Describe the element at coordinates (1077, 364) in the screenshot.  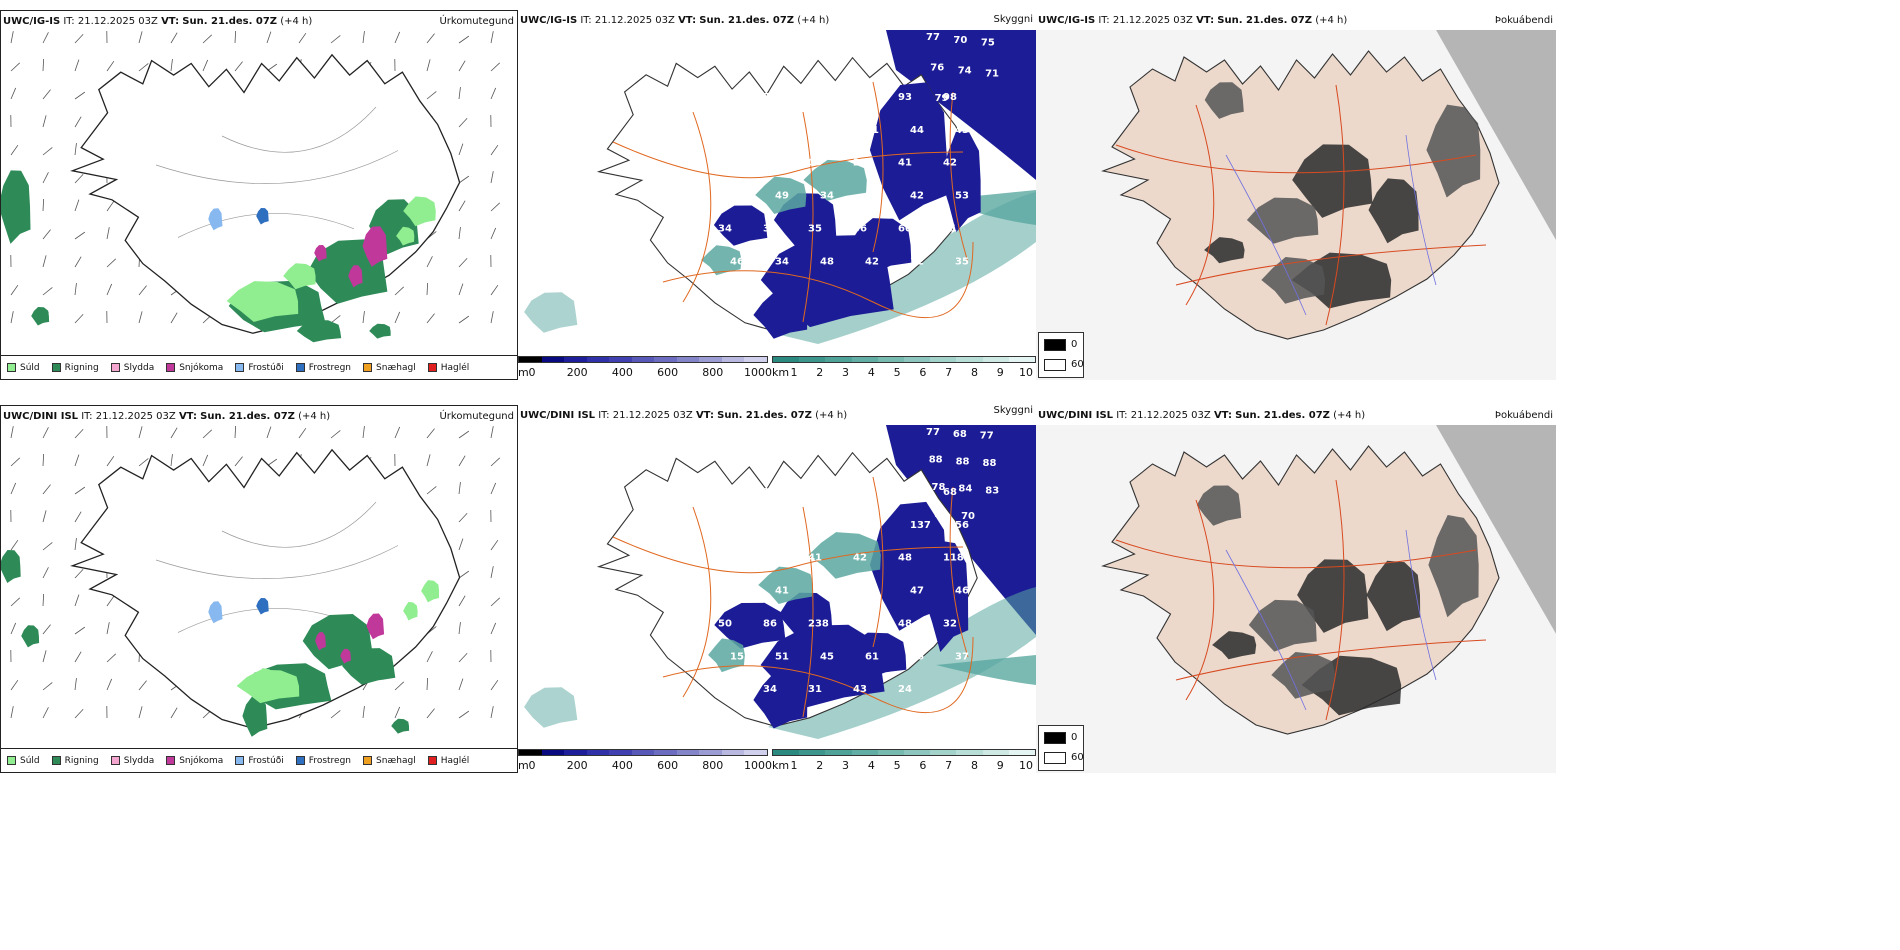
I see `fog-legend-light-label: 60` at that location.